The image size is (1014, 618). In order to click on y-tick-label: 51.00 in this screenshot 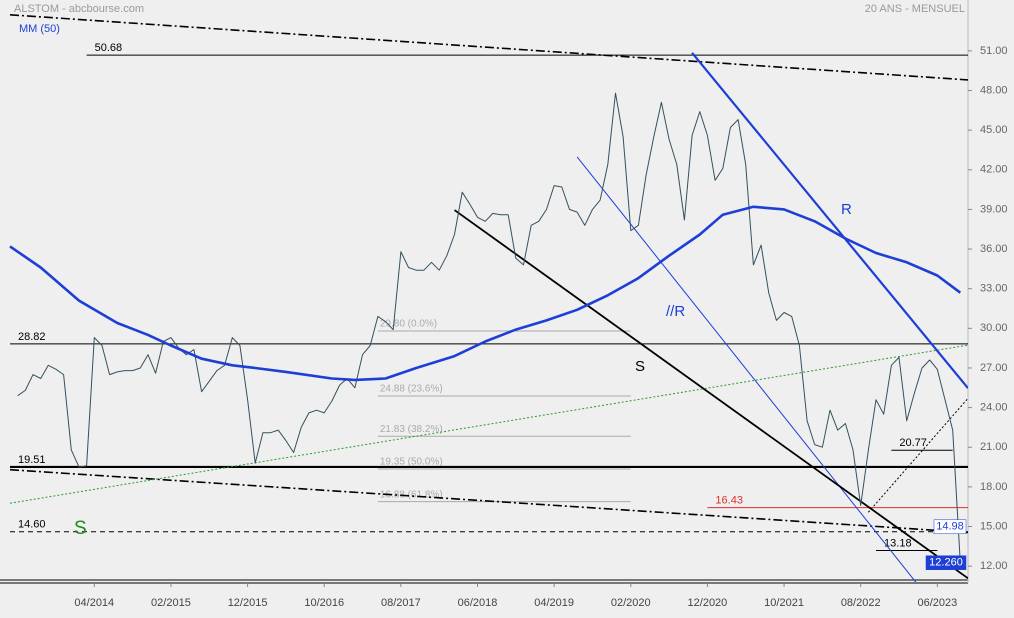, I will do `click(994, 51)`.